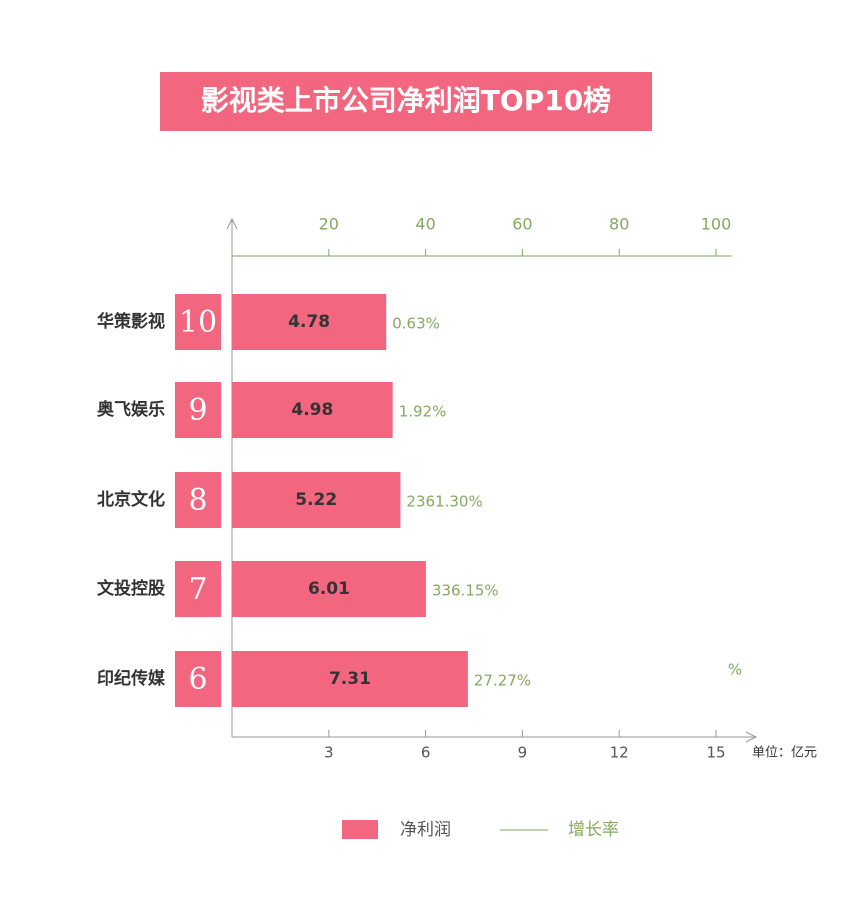 This screenshot has height=903, width=865. I want to click on bar-value-label: 6.01, so click(329, 589).